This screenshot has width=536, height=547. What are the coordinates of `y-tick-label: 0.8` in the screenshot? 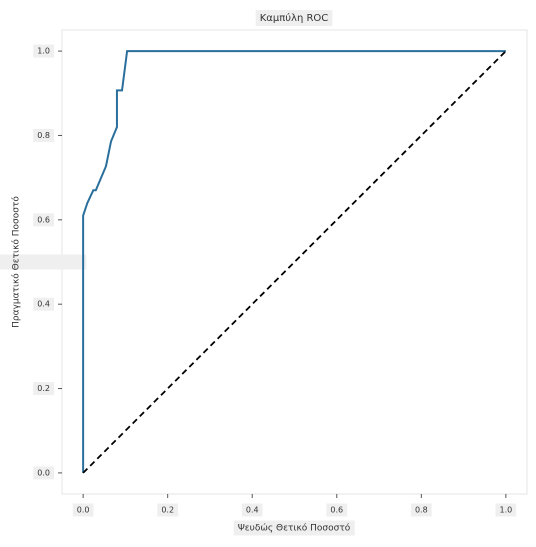 It's located at (43, 135).